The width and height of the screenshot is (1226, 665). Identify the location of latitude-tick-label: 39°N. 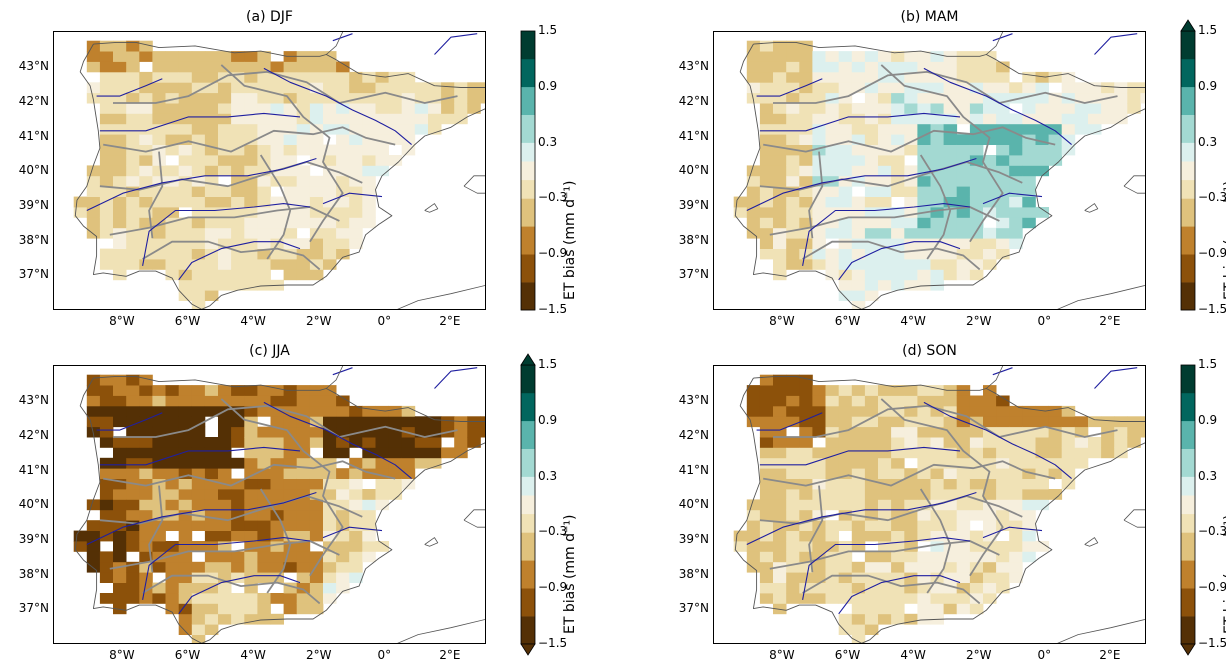
(693, 539).